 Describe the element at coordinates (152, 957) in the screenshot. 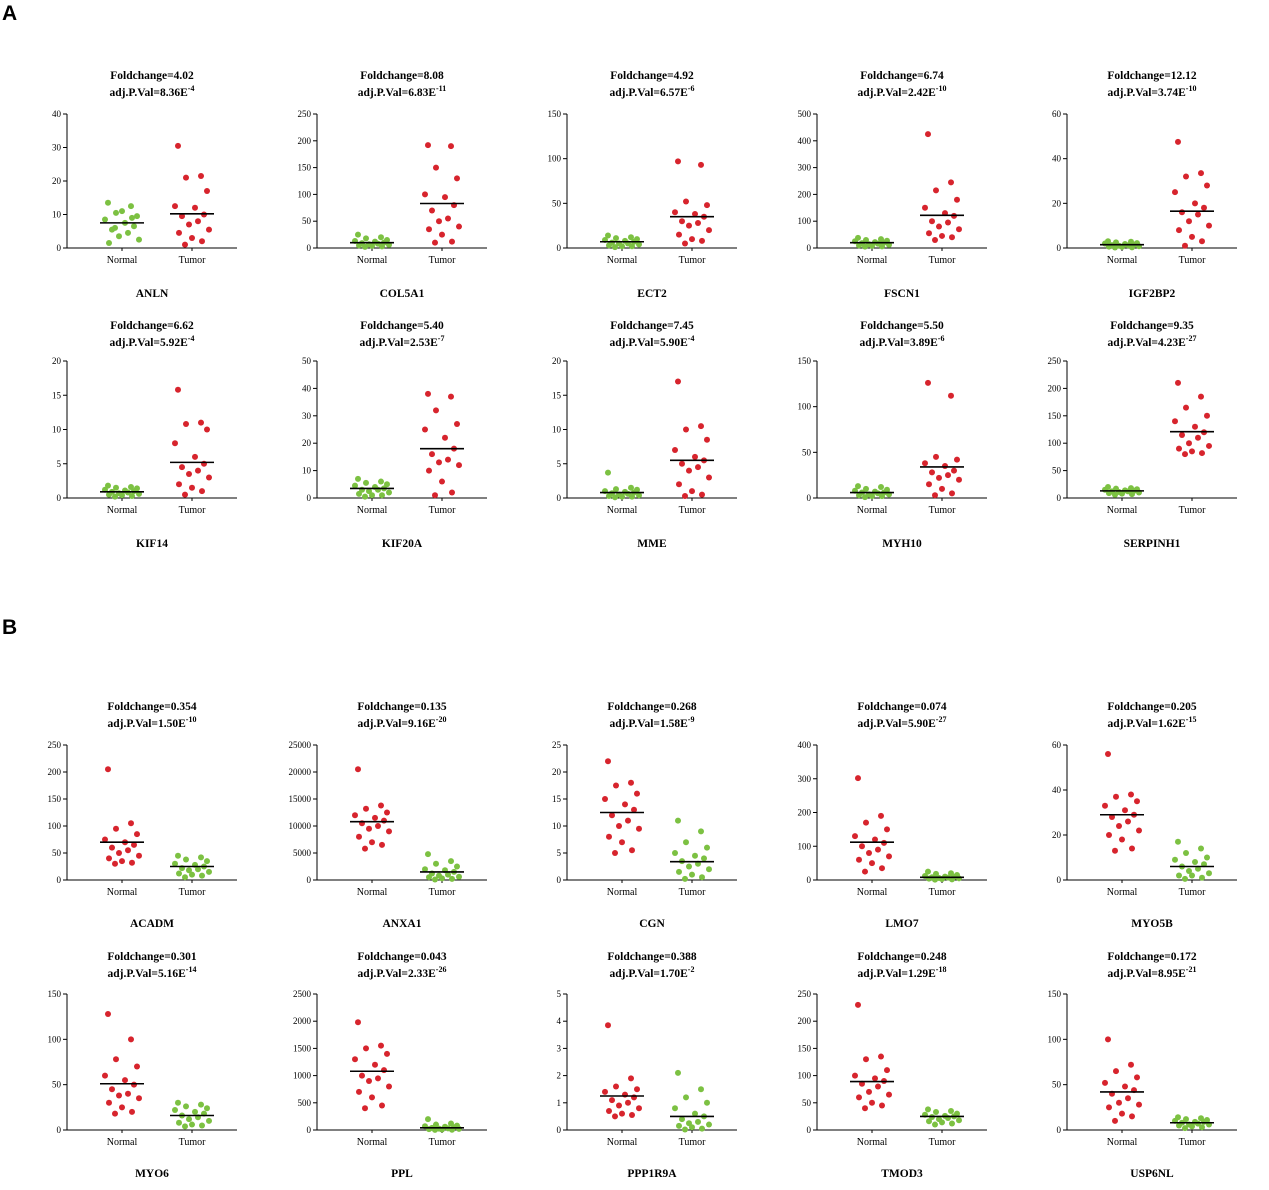

I see `foldchange-label: Foldchange=0.301` at that location.